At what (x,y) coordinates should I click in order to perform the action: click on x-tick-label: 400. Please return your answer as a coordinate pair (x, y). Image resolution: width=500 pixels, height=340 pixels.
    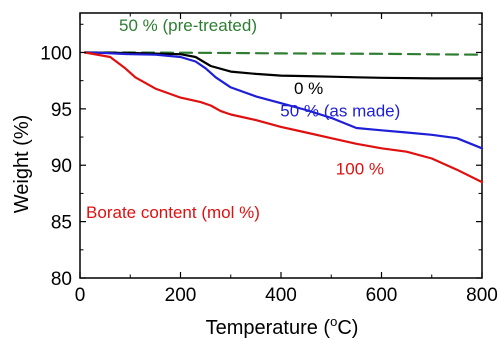
    Looking at the image, I should click on (281, 295).